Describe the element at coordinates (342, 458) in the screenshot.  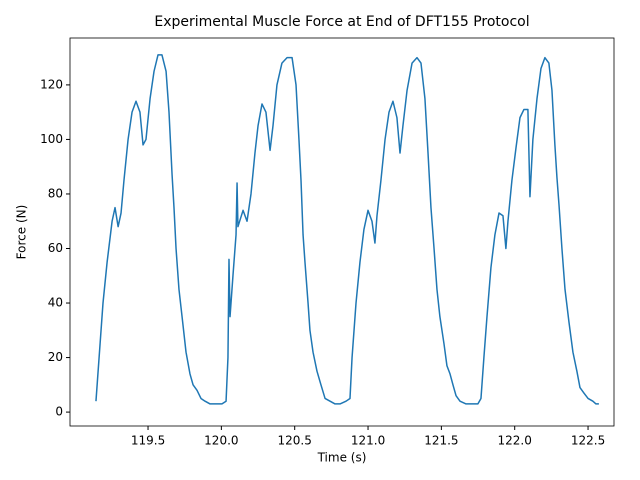
I see `x-axis-label: Time (s)` at that location.